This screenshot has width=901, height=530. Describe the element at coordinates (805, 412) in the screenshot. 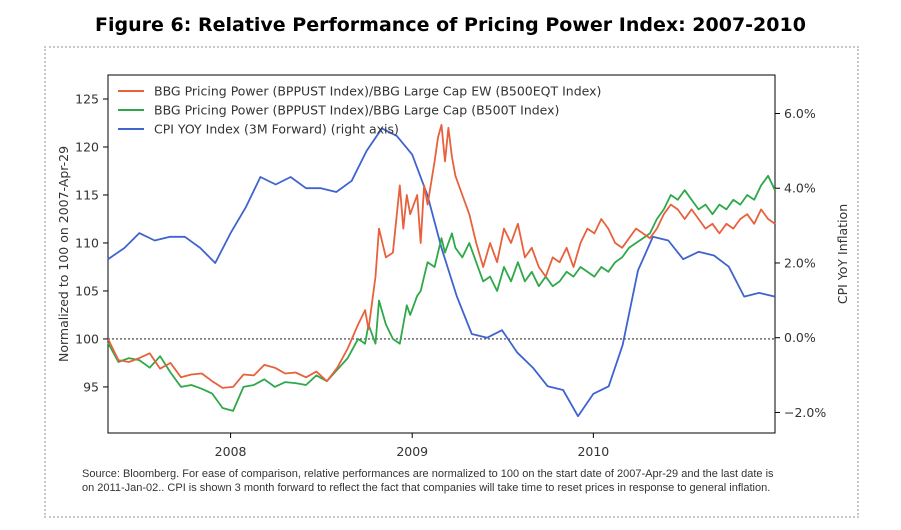

I see `y2-tick-label: −2.0%` at that location.